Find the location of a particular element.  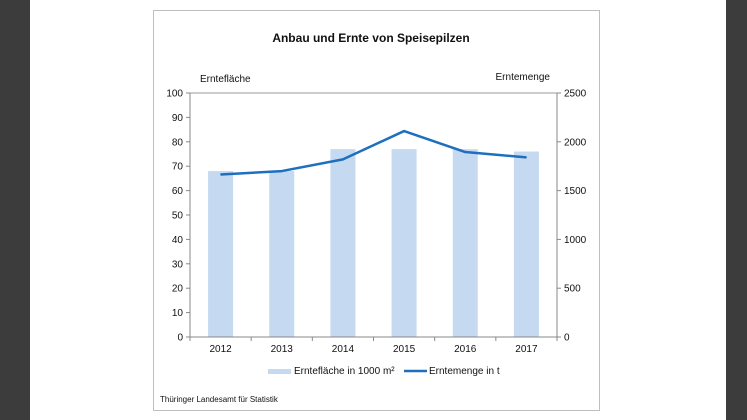

left-axis-label: Erntefläche is located at coordinates (225, 79).